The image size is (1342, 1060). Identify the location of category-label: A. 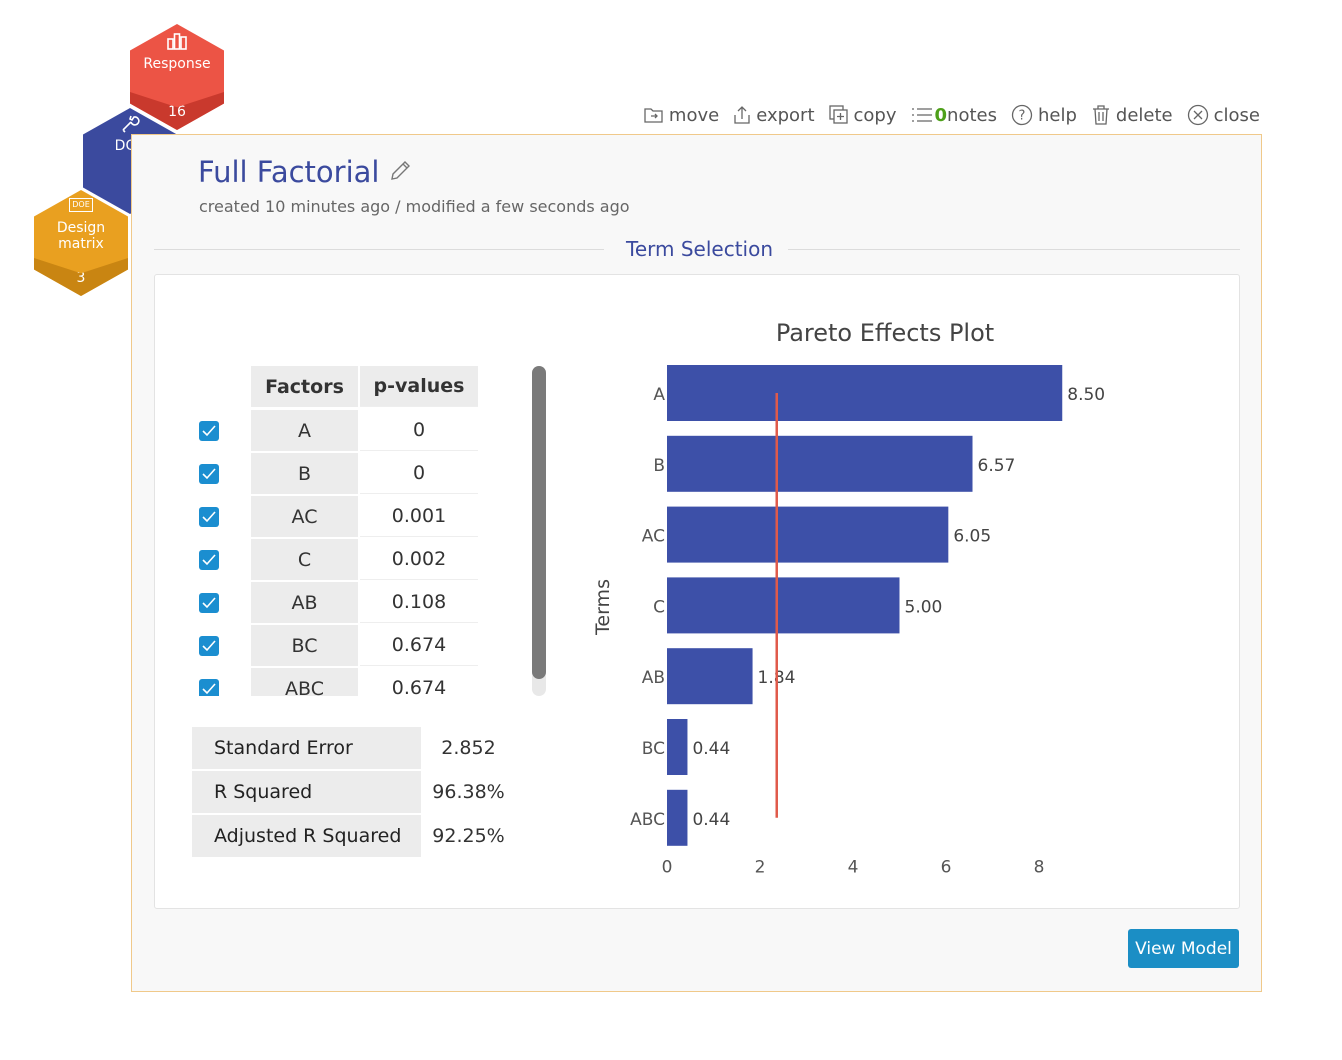
(659, 395).